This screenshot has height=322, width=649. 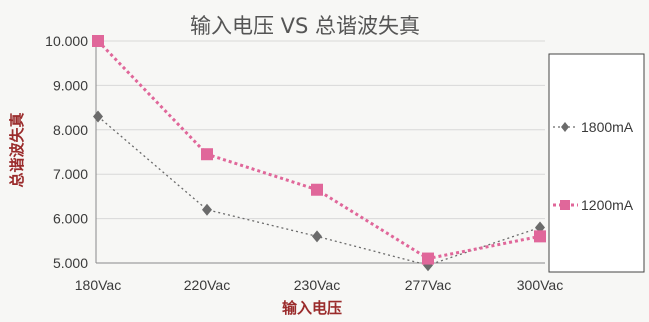 What do you see at coordinates (17, 149) in the screenshot?
I see `y-axis-title: 总谐波失真` at bounding box center [17, 149].